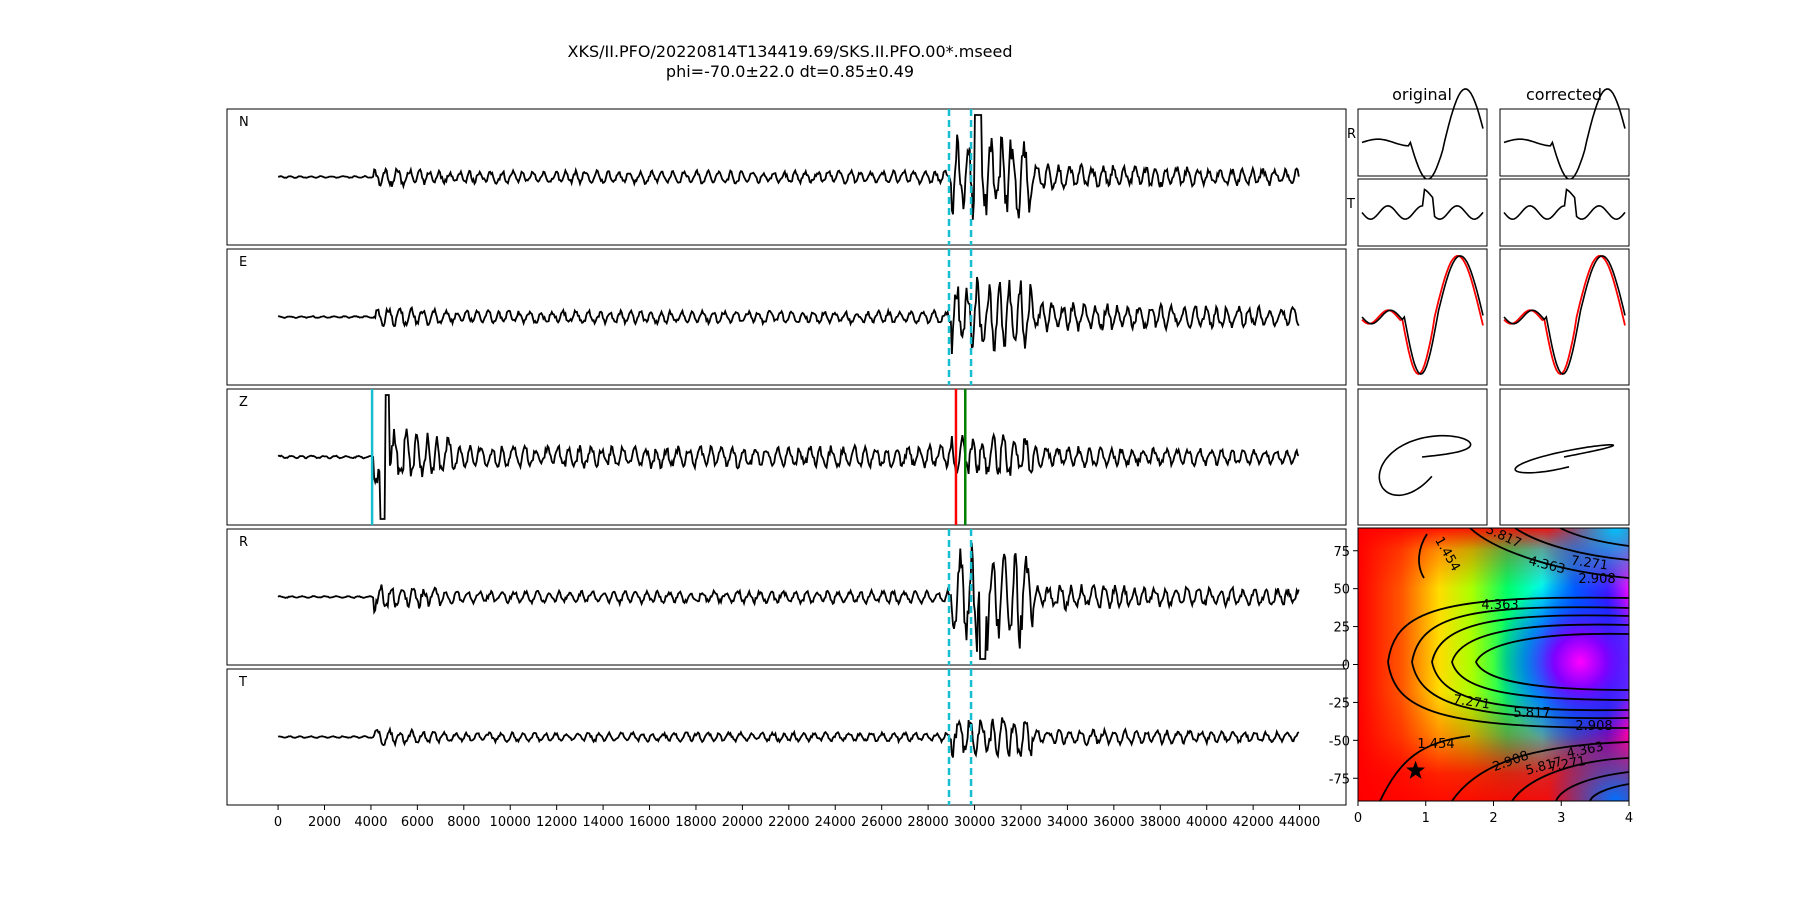  Describe the element at coordinates (243, 262) in the screenshot. I see `panel-label: E` at that location.